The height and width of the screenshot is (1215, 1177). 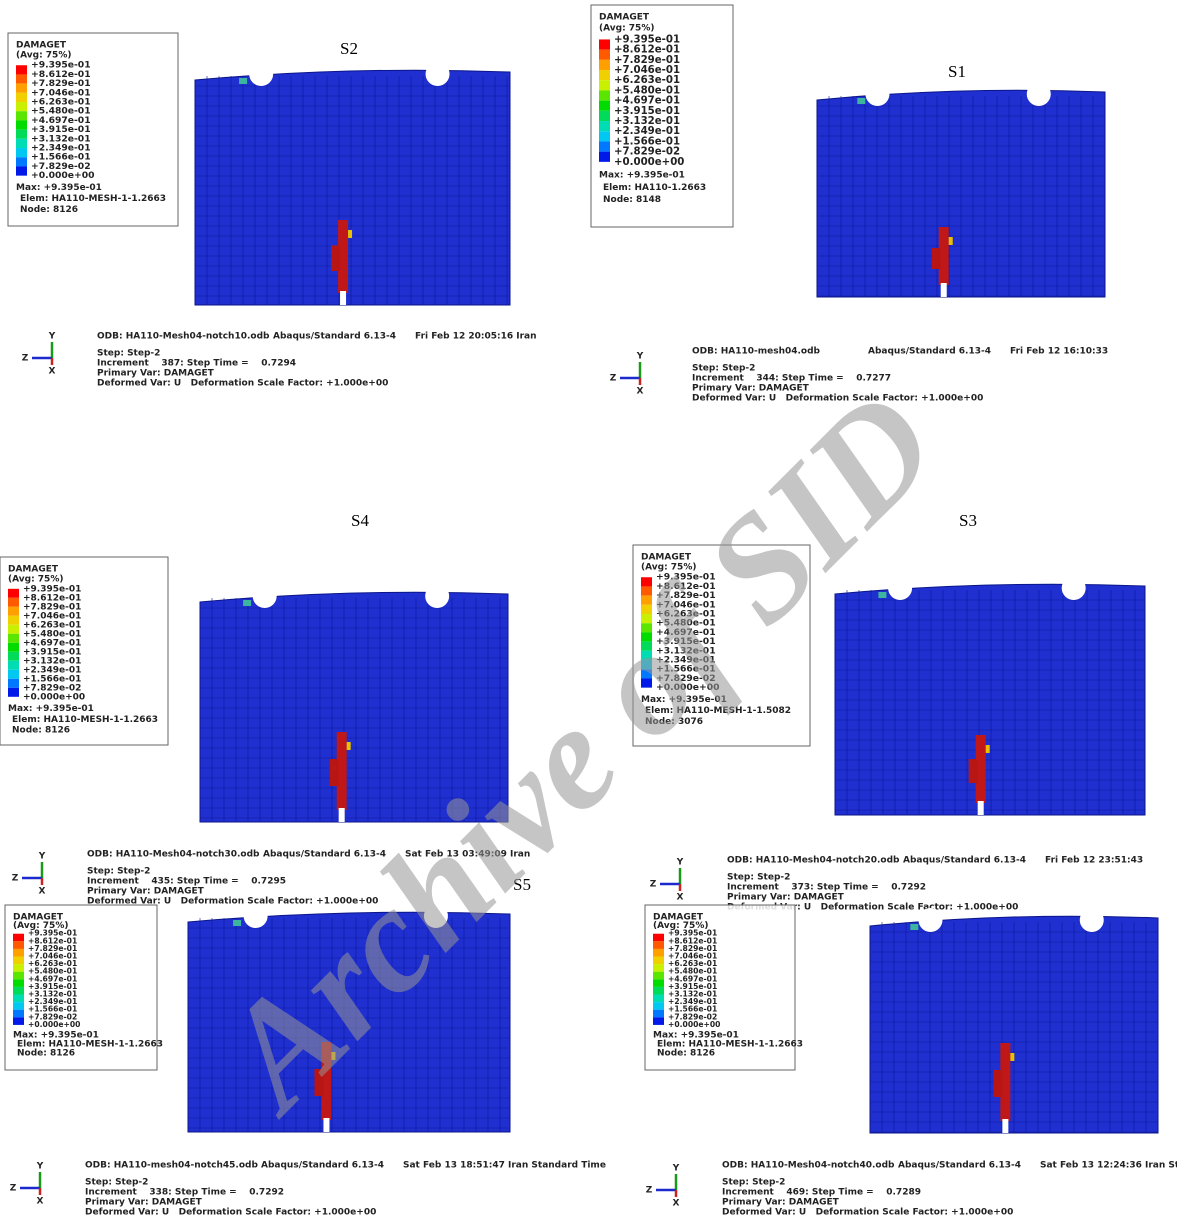 I want to click on damage-spot, so click(x=861, y=101).